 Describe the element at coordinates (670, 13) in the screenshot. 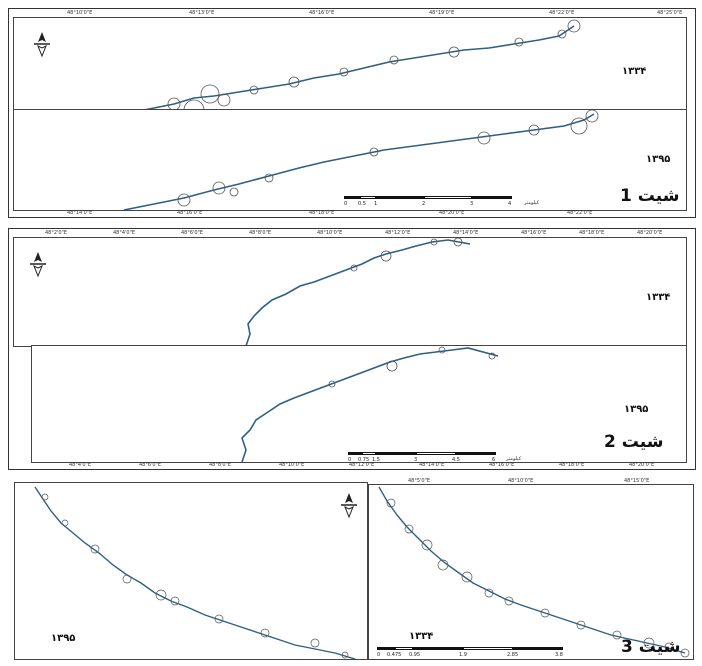

I see `top-coord: 48°25'0"E` at that location.